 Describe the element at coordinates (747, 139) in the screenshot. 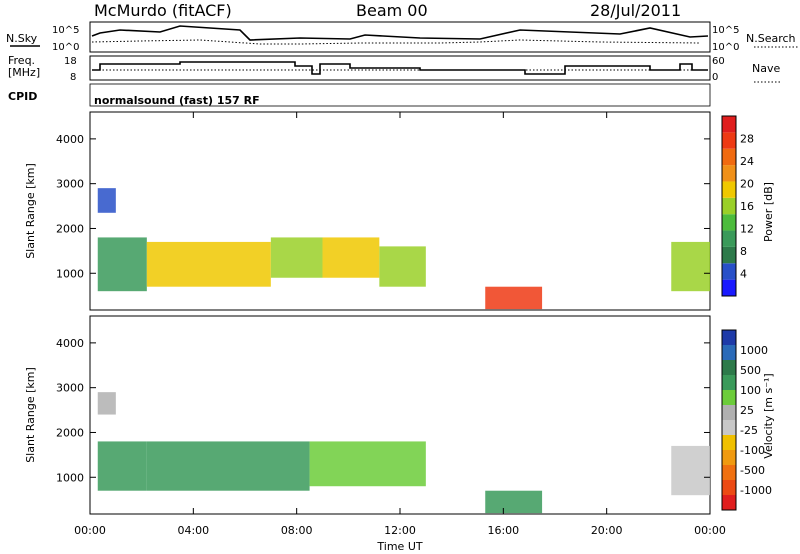

I see `colorbar-tick-label: 28` at that location.